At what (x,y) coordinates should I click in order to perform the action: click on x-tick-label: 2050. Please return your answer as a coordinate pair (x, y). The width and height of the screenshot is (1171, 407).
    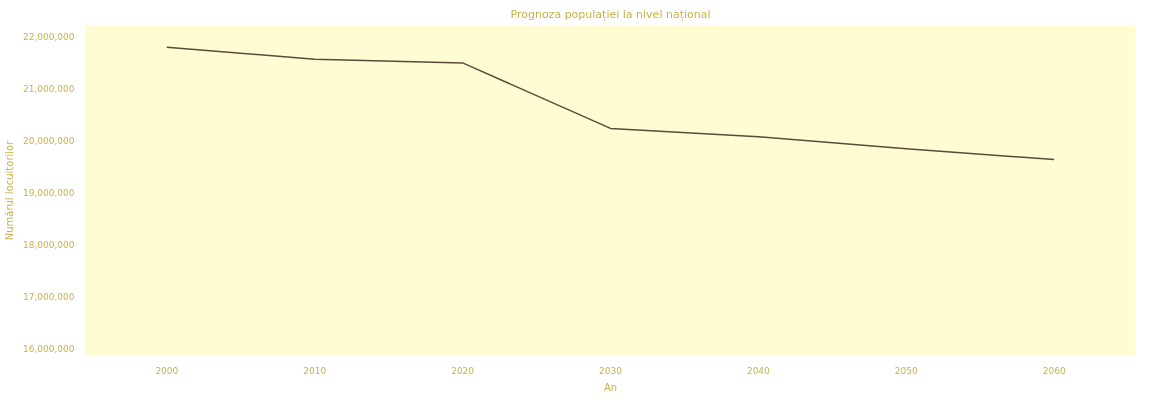
    Looking at the image, I should click on (906, 370).